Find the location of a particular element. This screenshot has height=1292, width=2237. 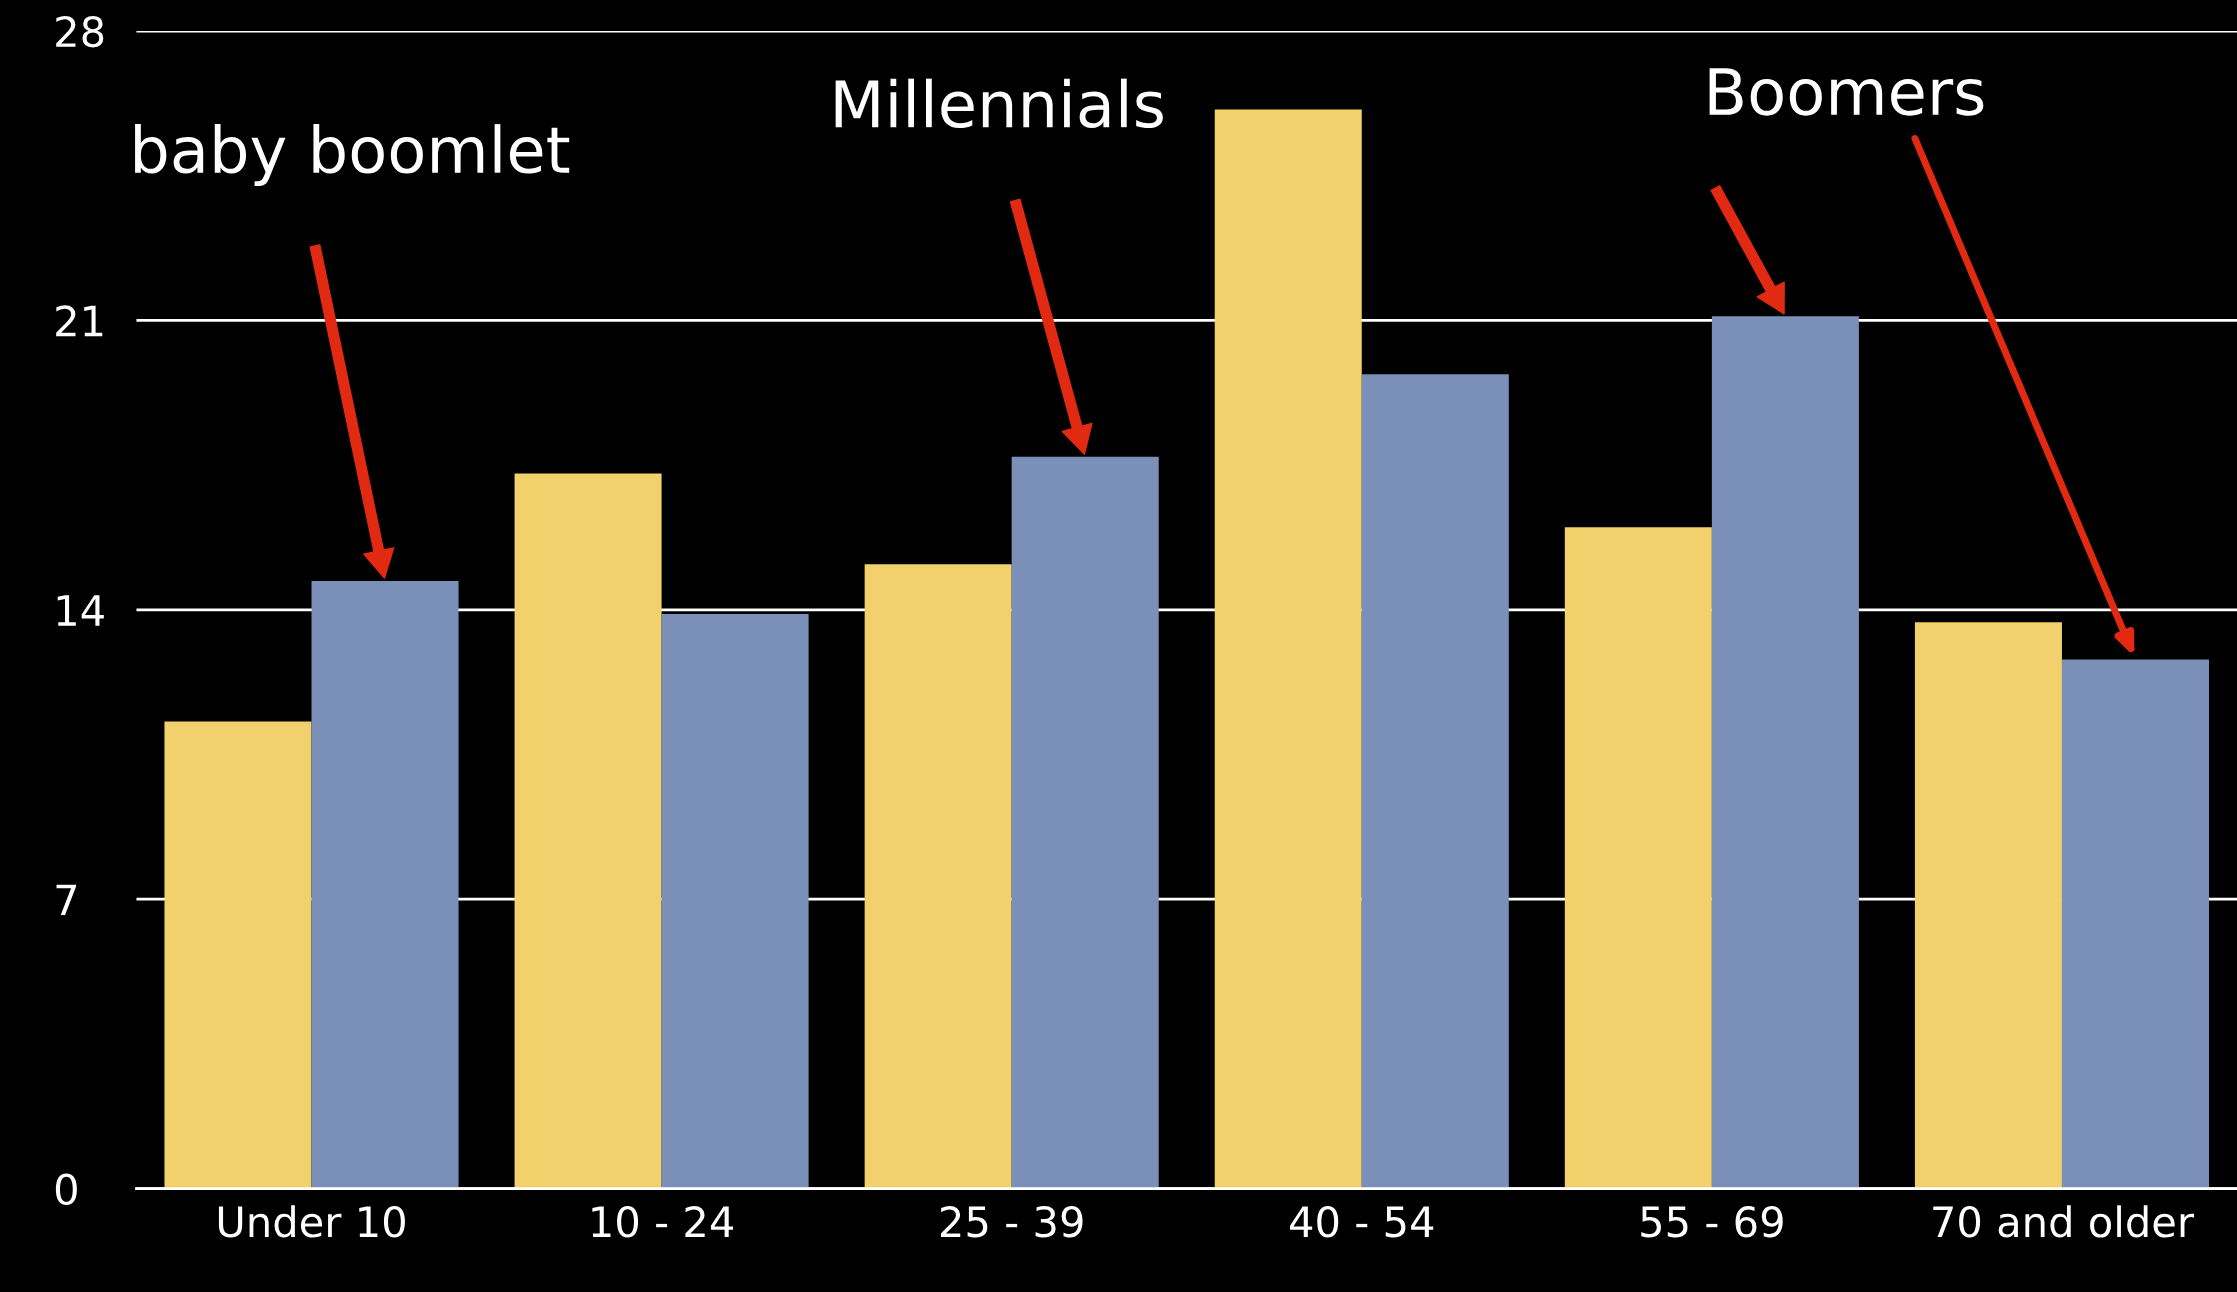

x-tick-label: 25 - 39 is located at coordinates (1011, 1222).